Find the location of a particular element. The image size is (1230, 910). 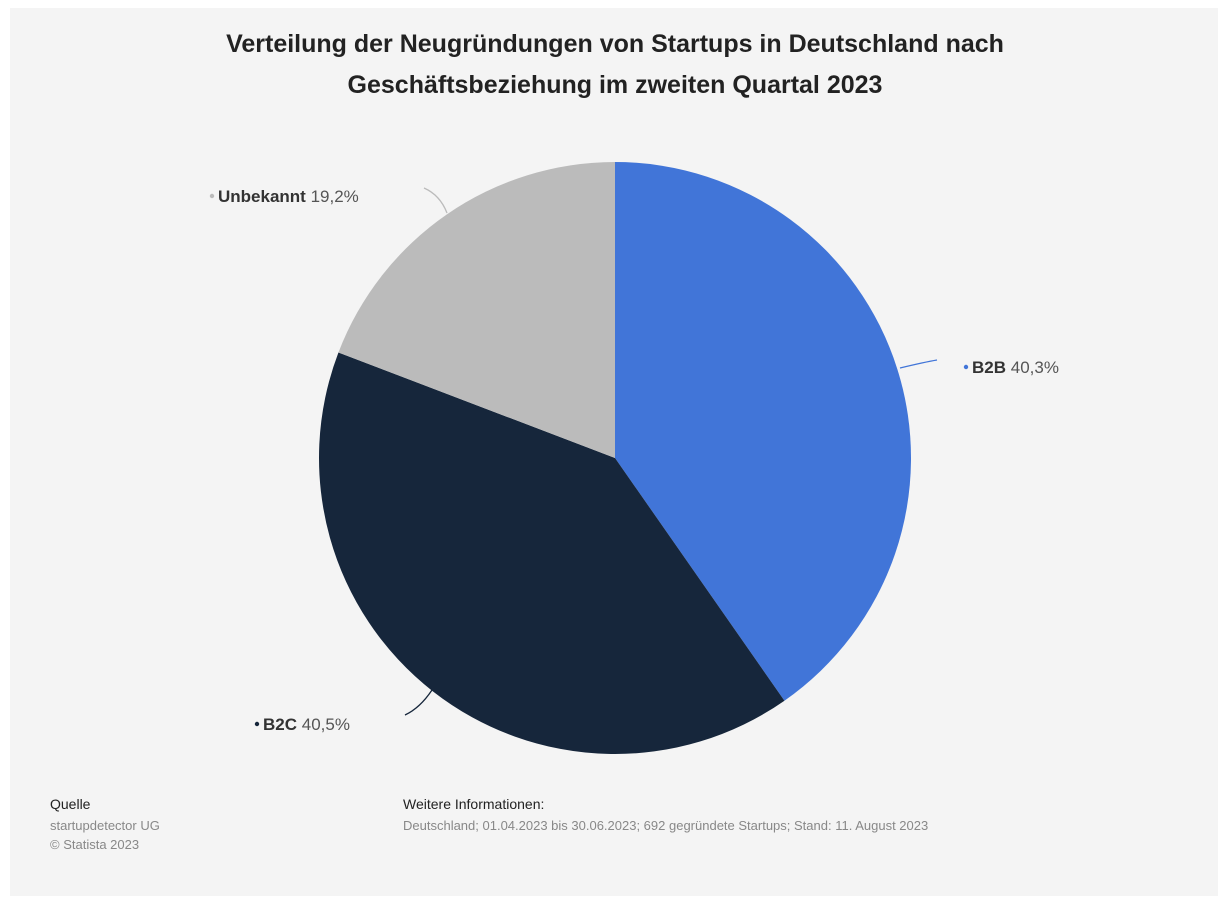

data-label-b2b: B2B 40,3% is located at coordinates (1015, 367).